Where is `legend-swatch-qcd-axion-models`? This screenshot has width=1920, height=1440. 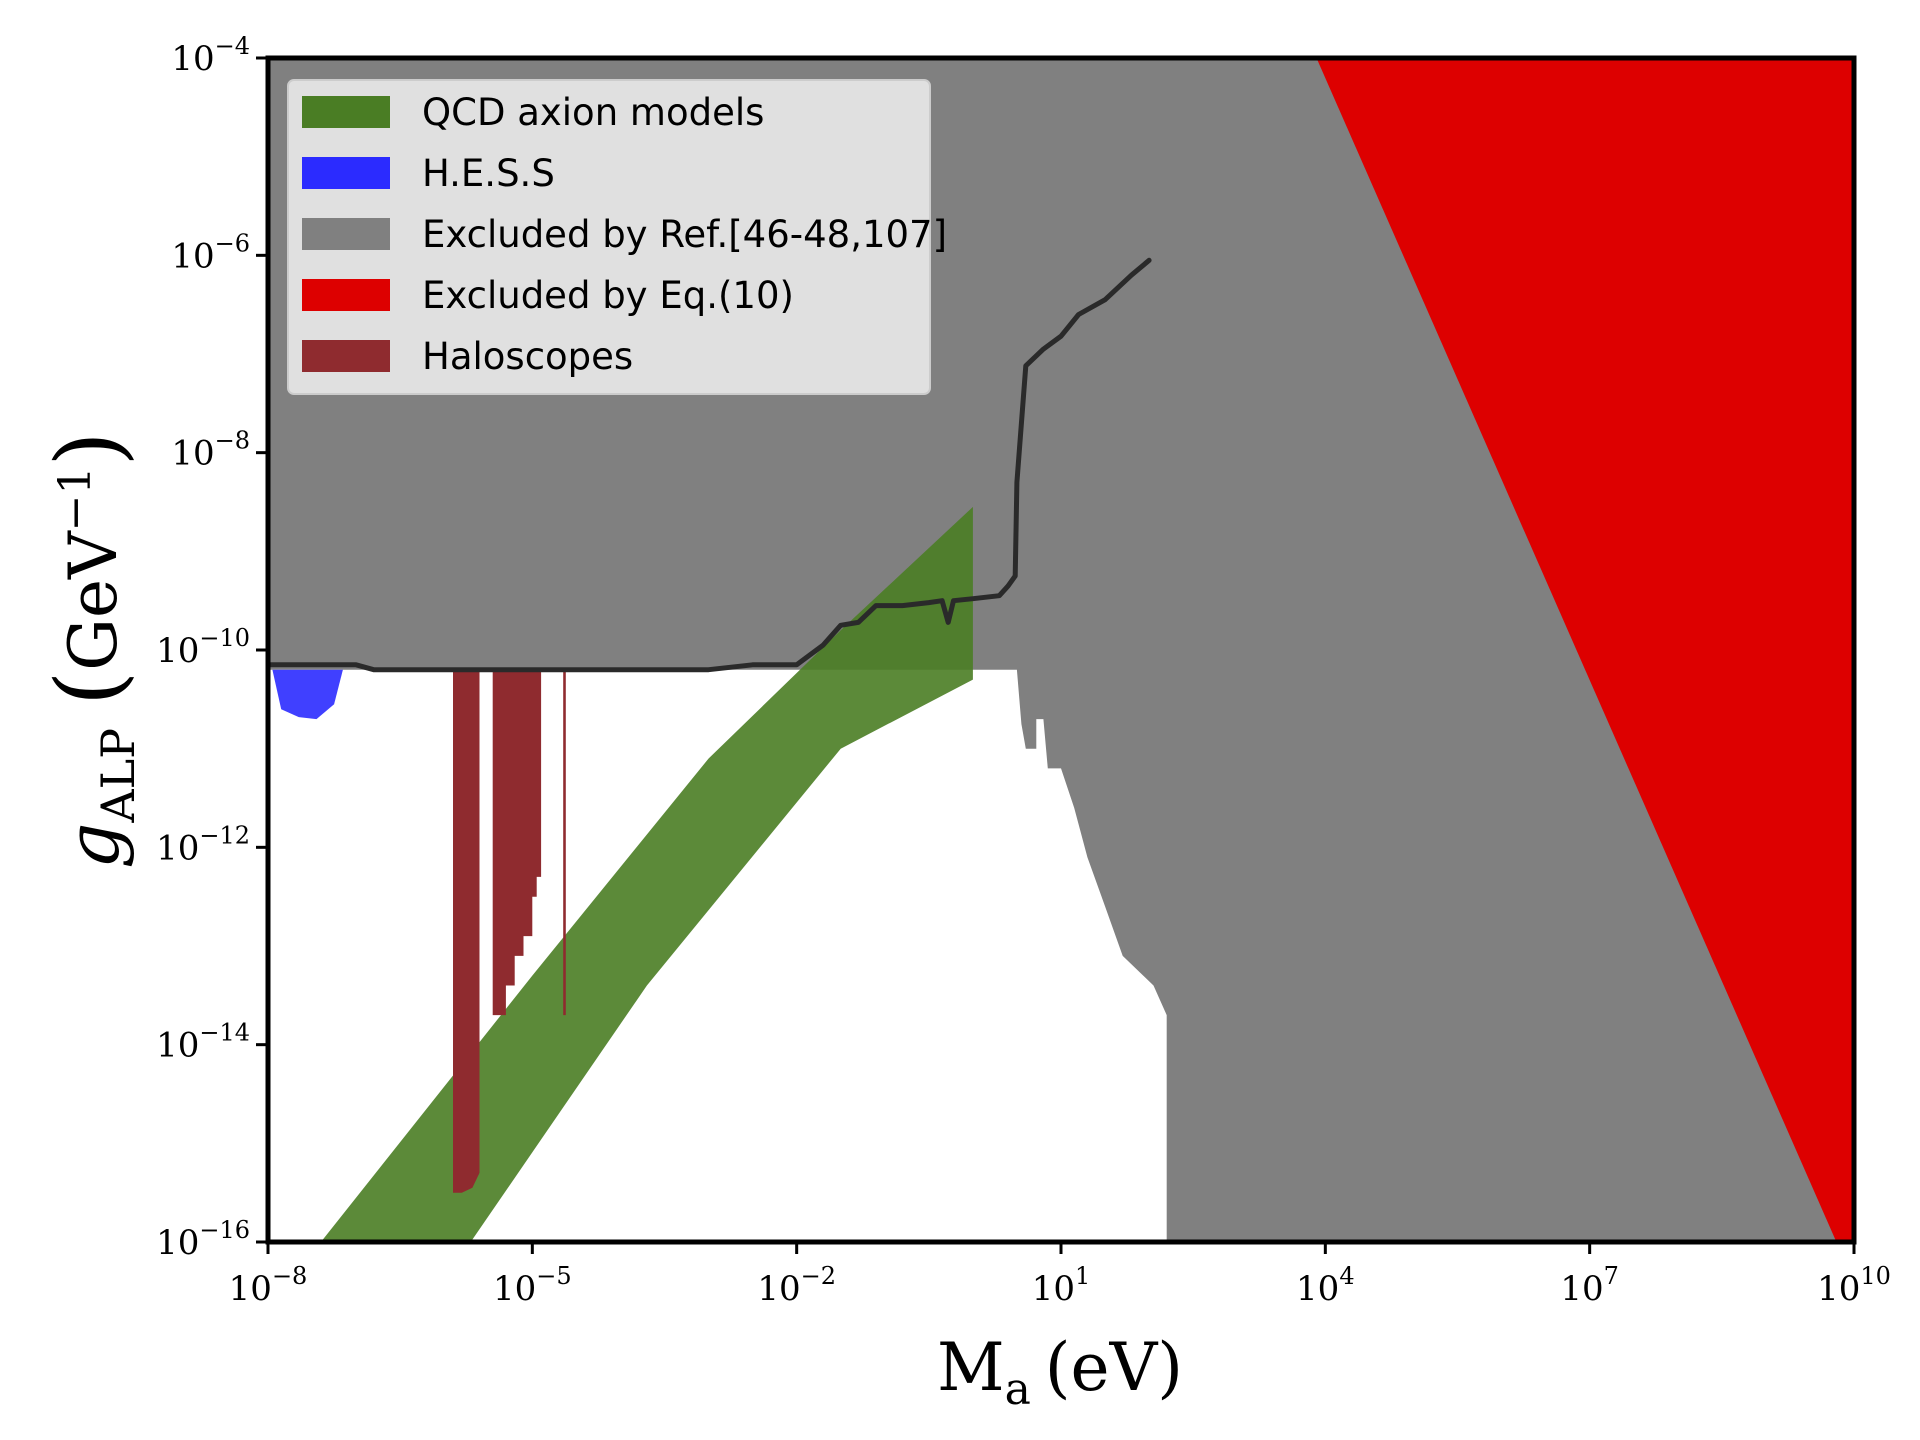 legend-swatch-qcd-axion-models is located at coordinates (346, 112).